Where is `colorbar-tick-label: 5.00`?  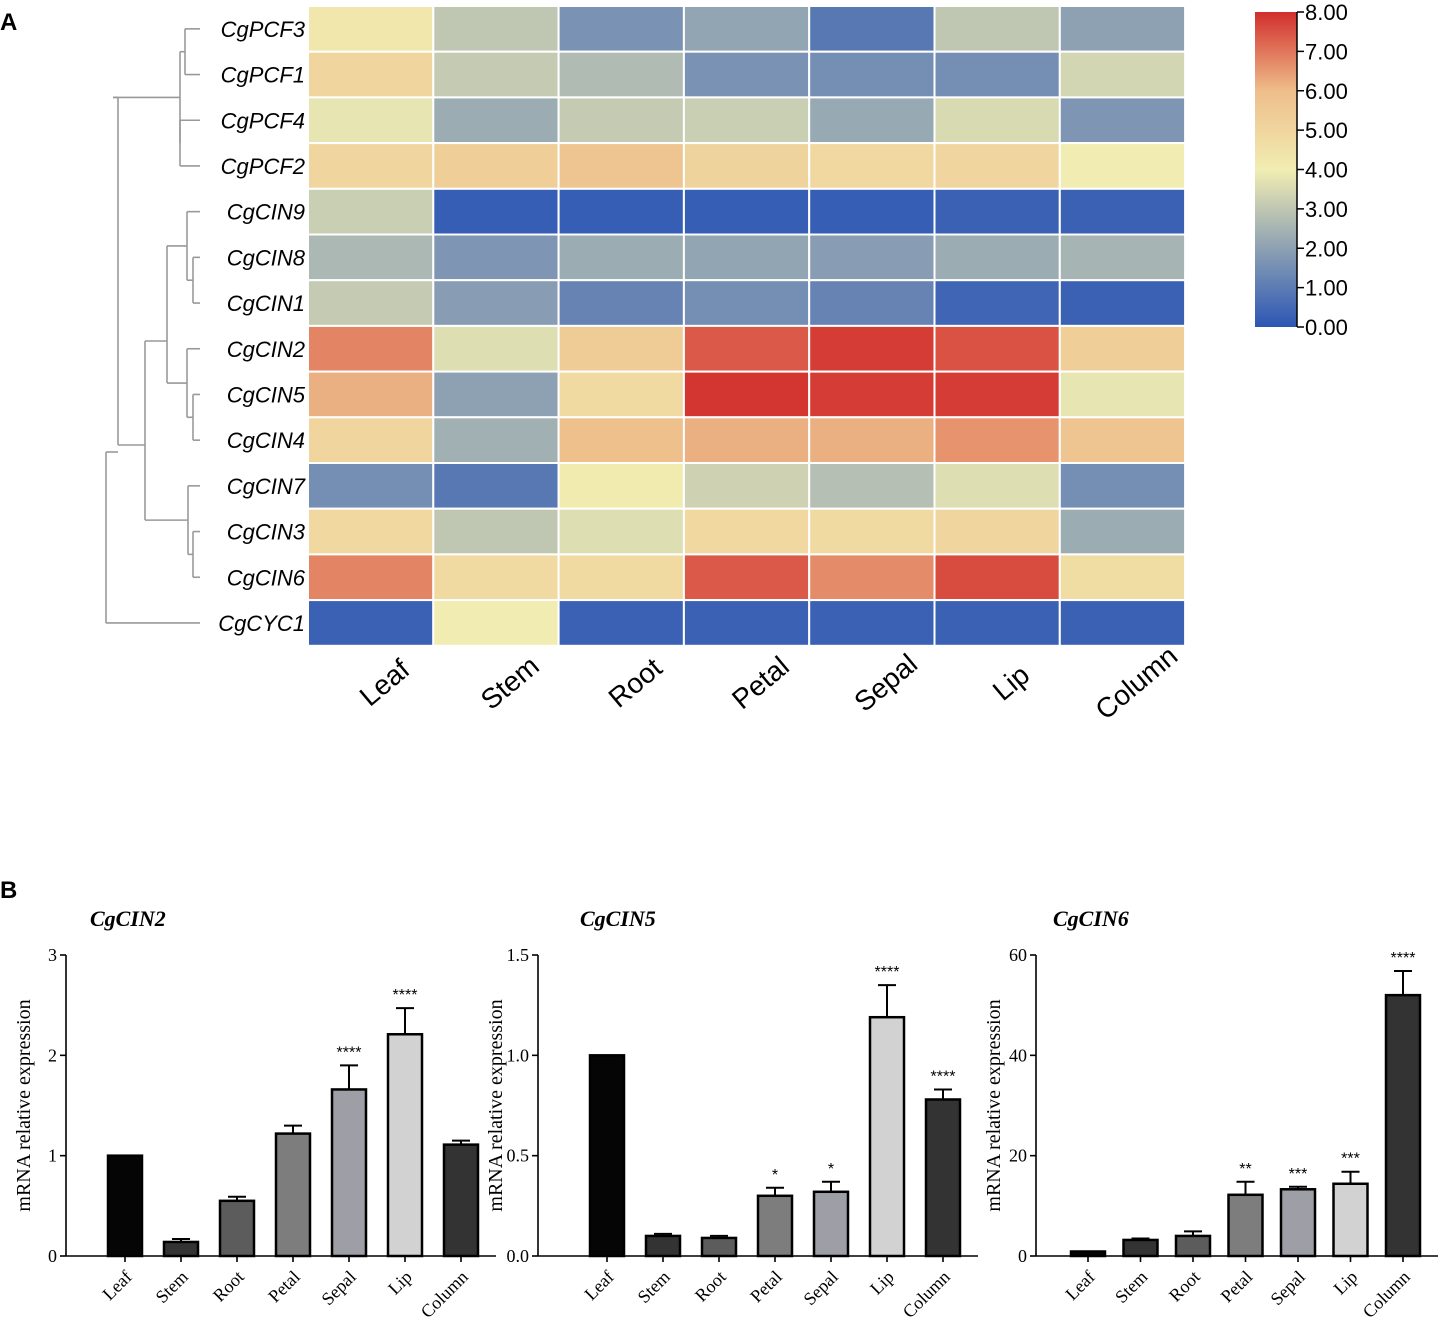
colorbar-tick-label: 5.00 is located at coordinates (1326, 130).